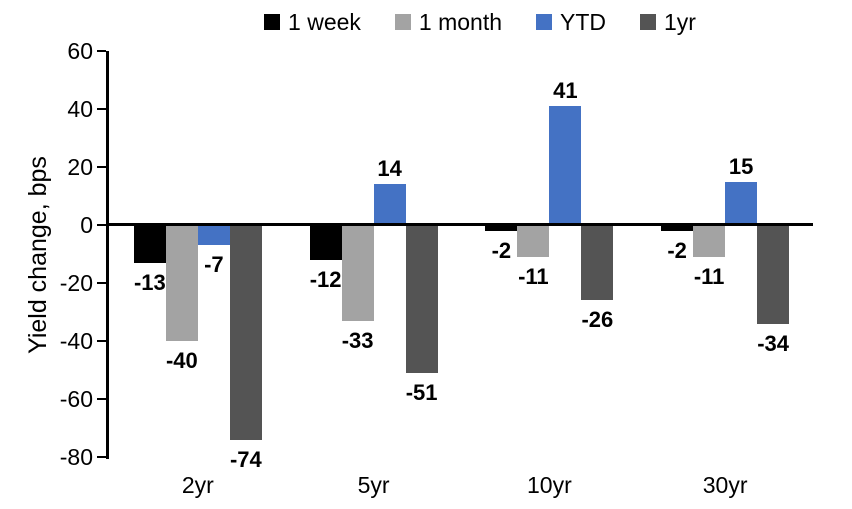  I want to click on category-label-5yr: 5yr, so click(373, 485).